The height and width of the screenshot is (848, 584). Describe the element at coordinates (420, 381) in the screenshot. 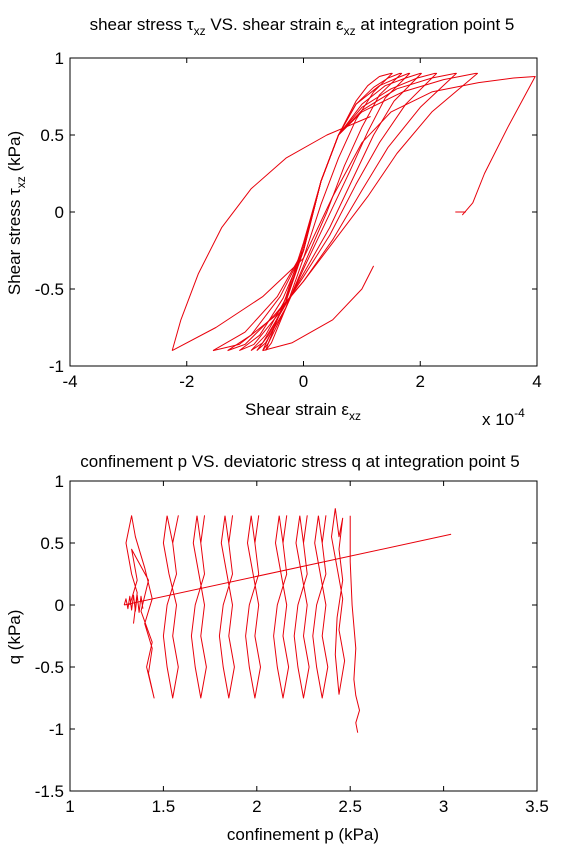

I see `chart1-xtick-label: 2` at that location.